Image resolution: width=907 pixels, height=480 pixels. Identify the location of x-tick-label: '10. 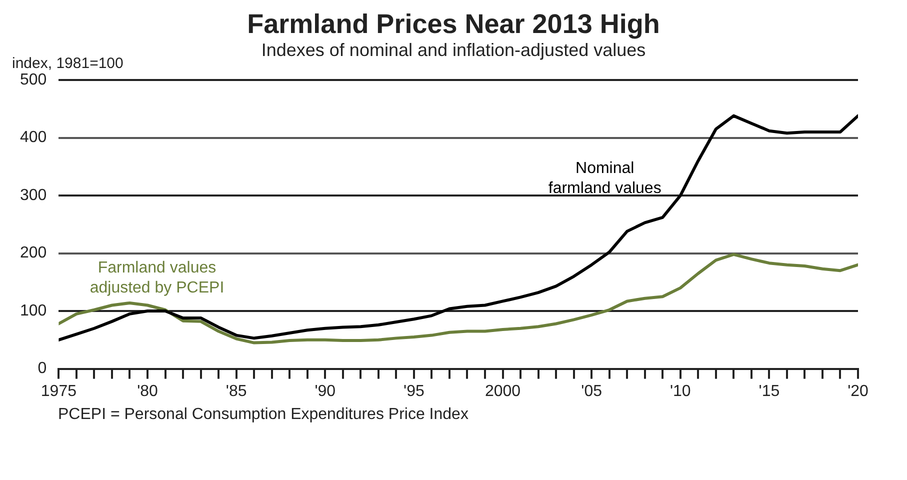
(680, 391).